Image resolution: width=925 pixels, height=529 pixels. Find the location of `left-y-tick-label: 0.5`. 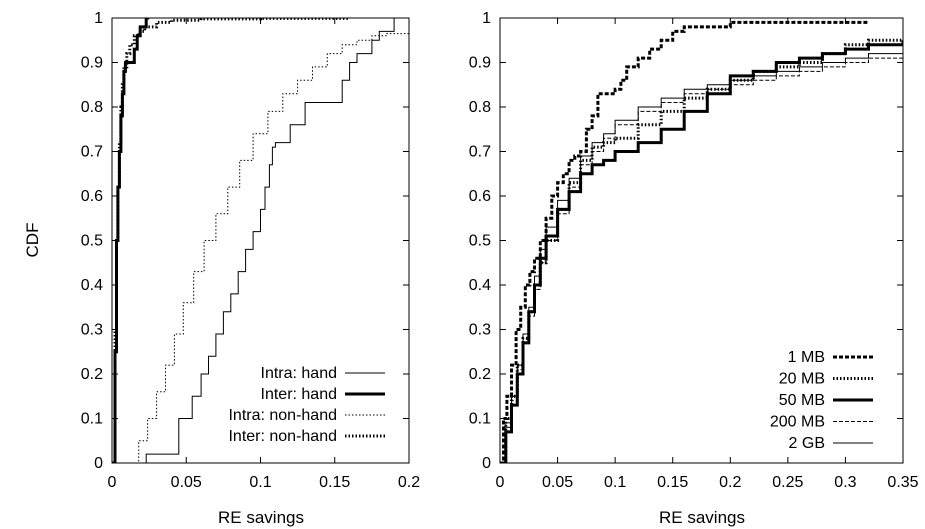

left-y-tick-label: 0.5 is located at coordinates (92, 241).